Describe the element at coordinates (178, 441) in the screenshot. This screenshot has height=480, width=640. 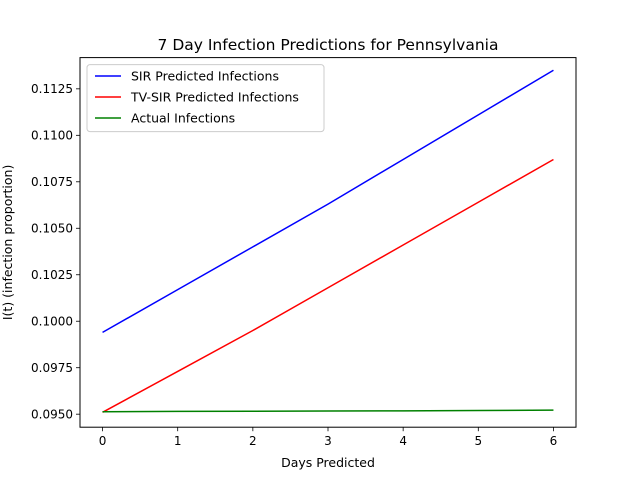
I see `x-tick-label: 1` at that location.